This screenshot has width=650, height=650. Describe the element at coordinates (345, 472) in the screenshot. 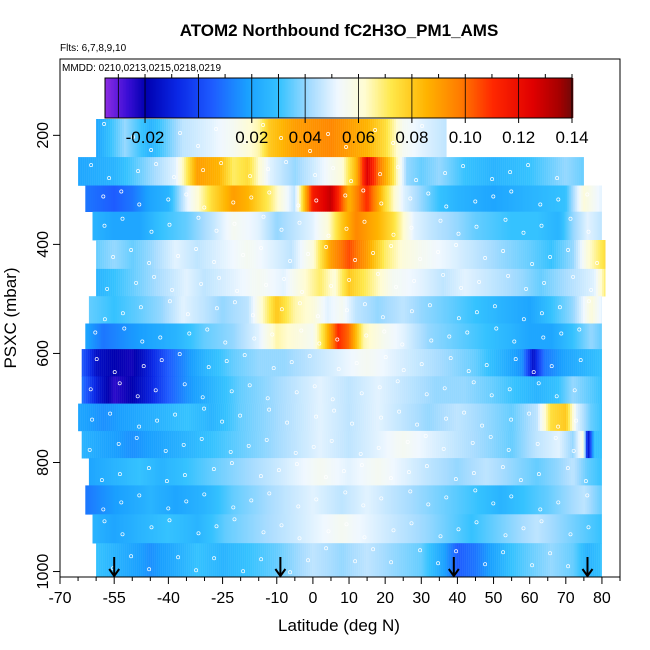

I see `heatmap-band` at that location.